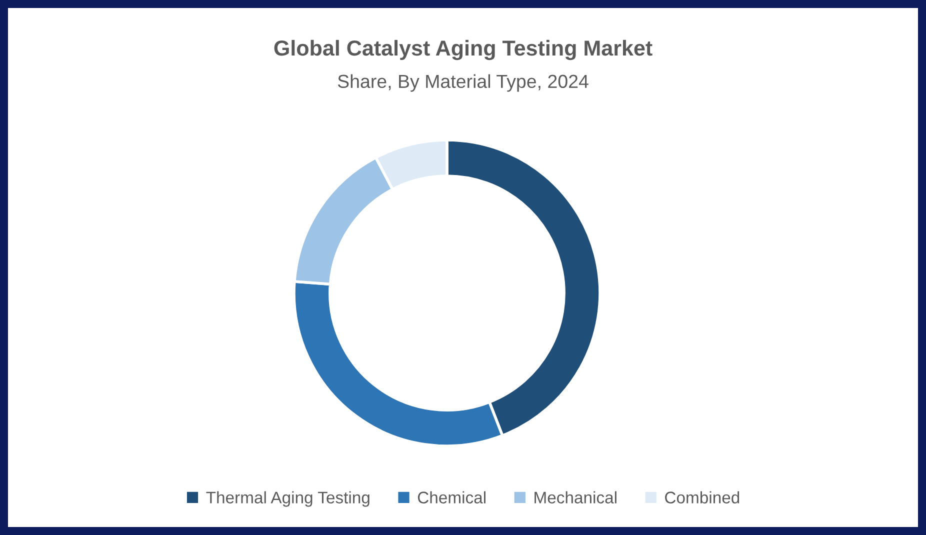 This screenshot has width=926, height=535. I want to click on chart-subtitle: Share, By Material Type, 2024, so click(463, 83).